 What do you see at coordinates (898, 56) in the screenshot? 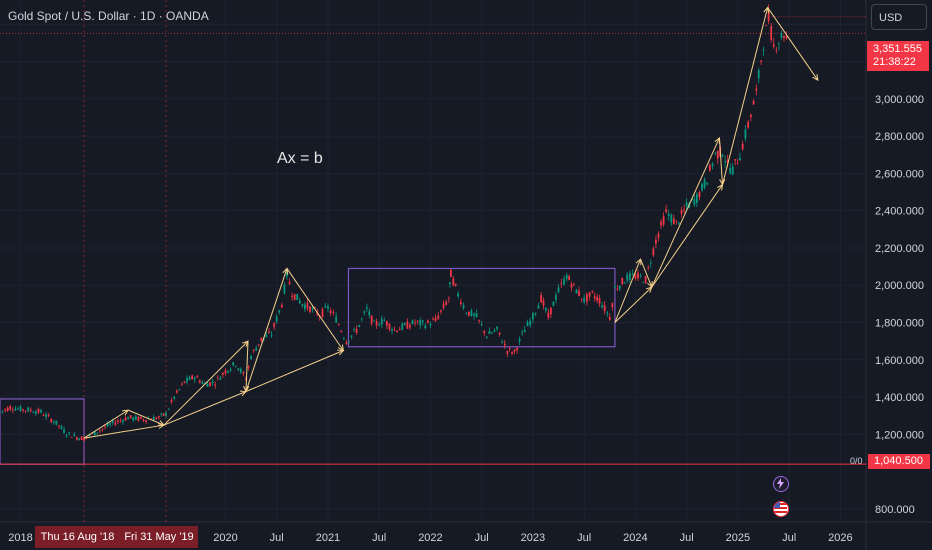
I see `current-price-badge: 3,351.555 21:38:22` at bounding box center [898, 56].